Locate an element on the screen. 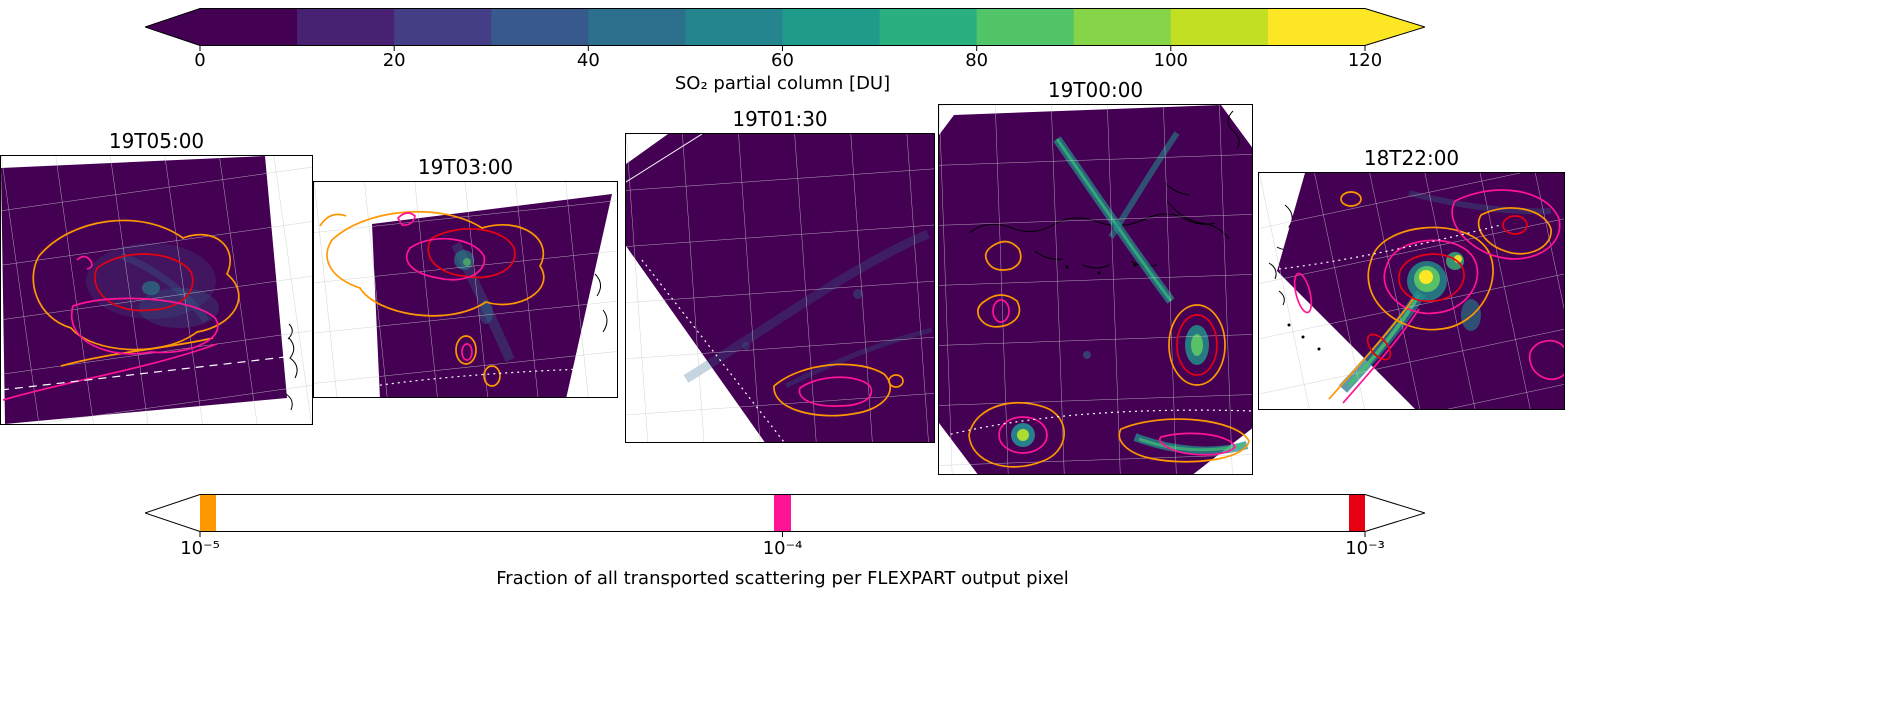 The height and width of the screenshot is (712, 1885). flexpart-tickmarks is located at coordinates (782, 534).